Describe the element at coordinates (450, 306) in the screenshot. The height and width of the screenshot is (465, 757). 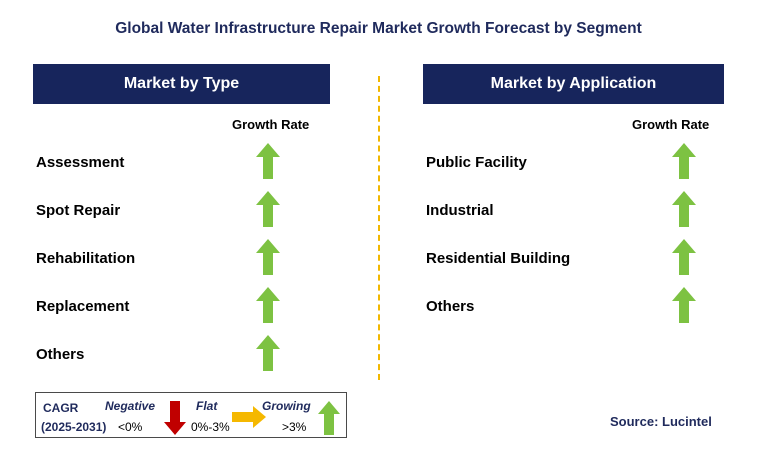
I see `application-item-others: Others` at that location.